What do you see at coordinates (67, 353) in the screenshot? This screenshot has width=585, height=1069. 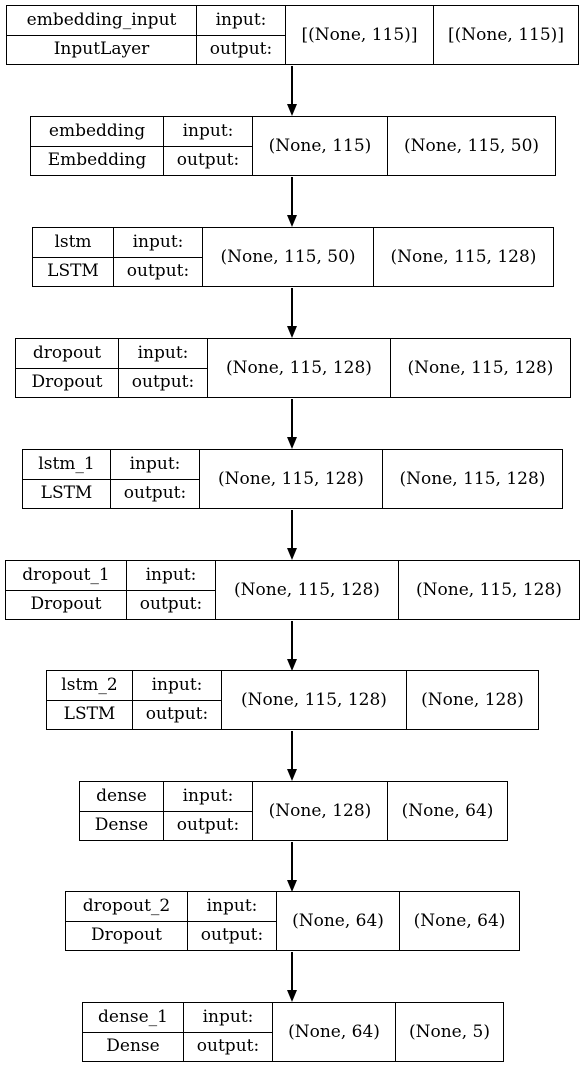 I see `layer-name: dropout` at bounding box center [67, 353].